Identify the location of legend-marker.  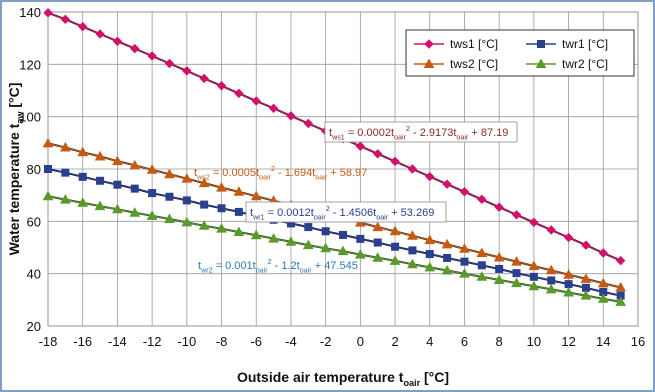
(541, 44).